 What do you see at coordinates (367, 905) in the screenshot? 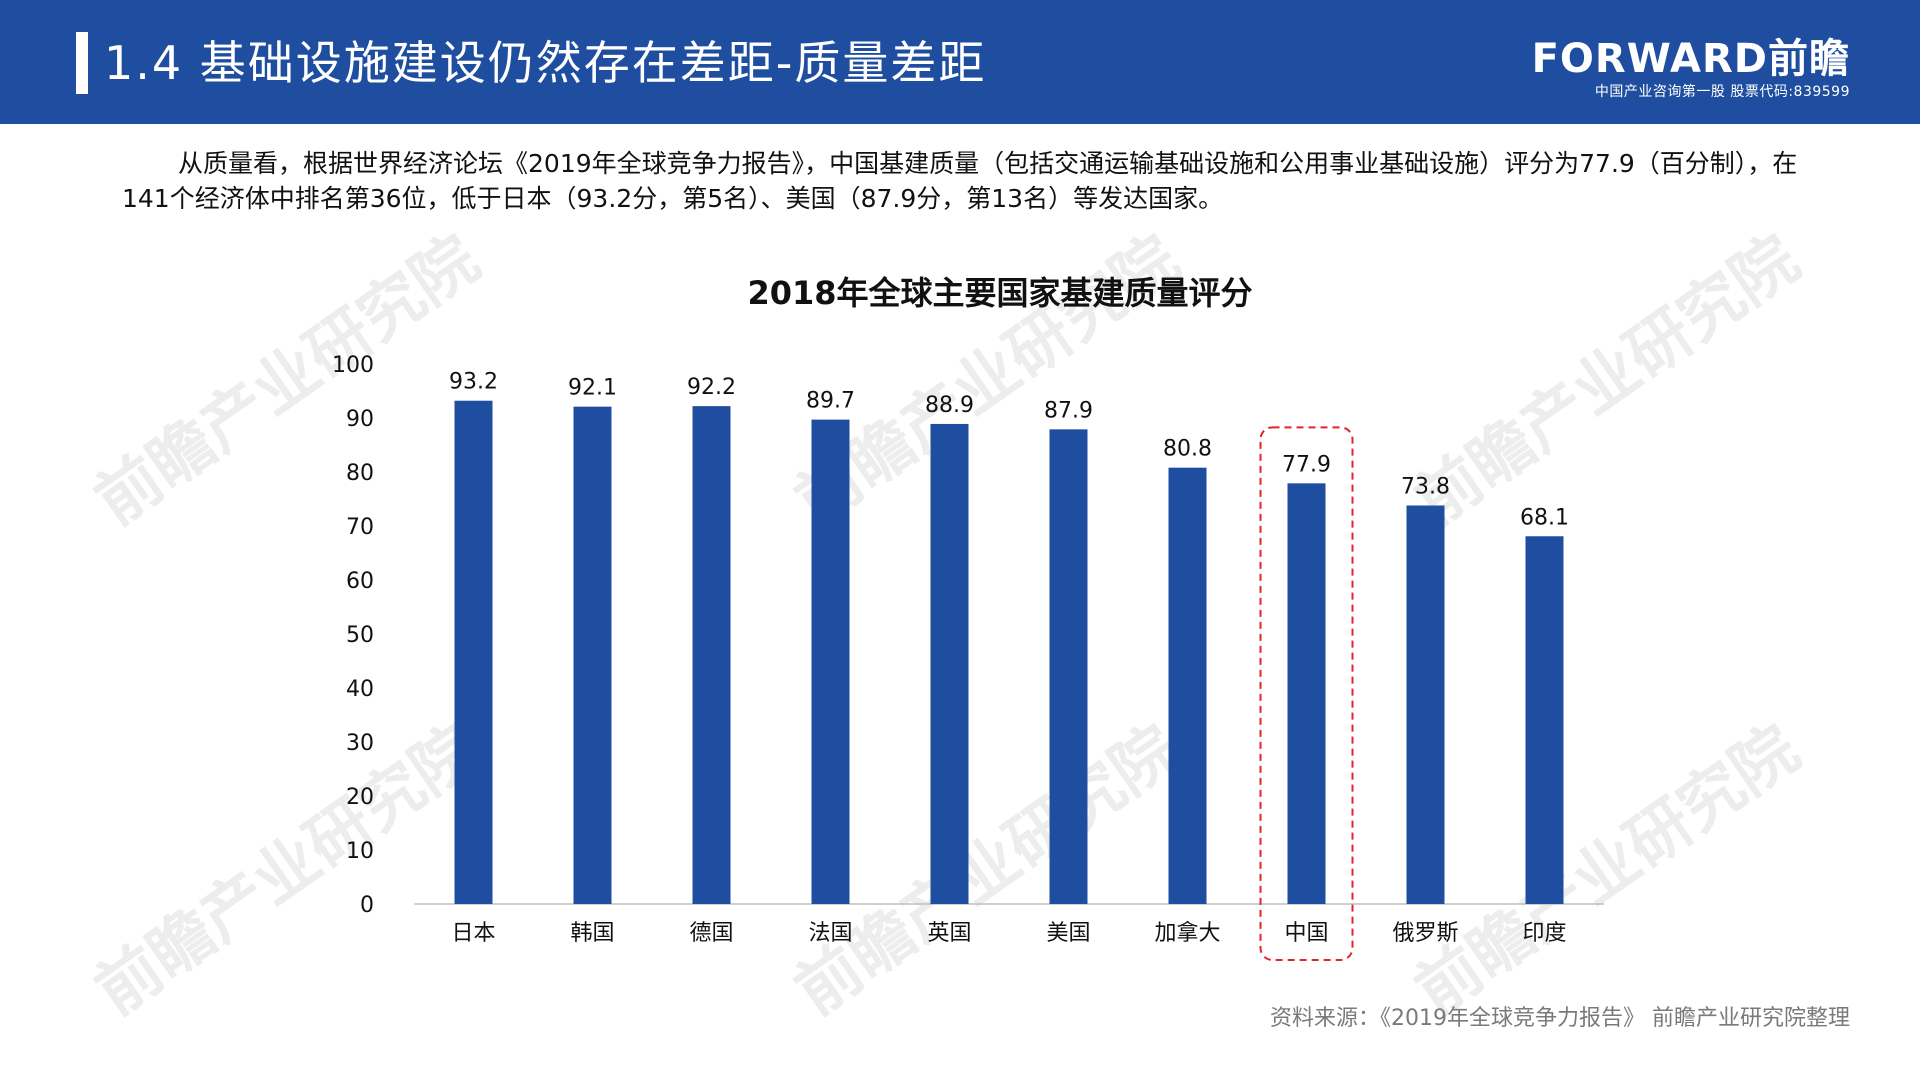
I see `y-tick-label: 0` at bounding box center [367, 905].